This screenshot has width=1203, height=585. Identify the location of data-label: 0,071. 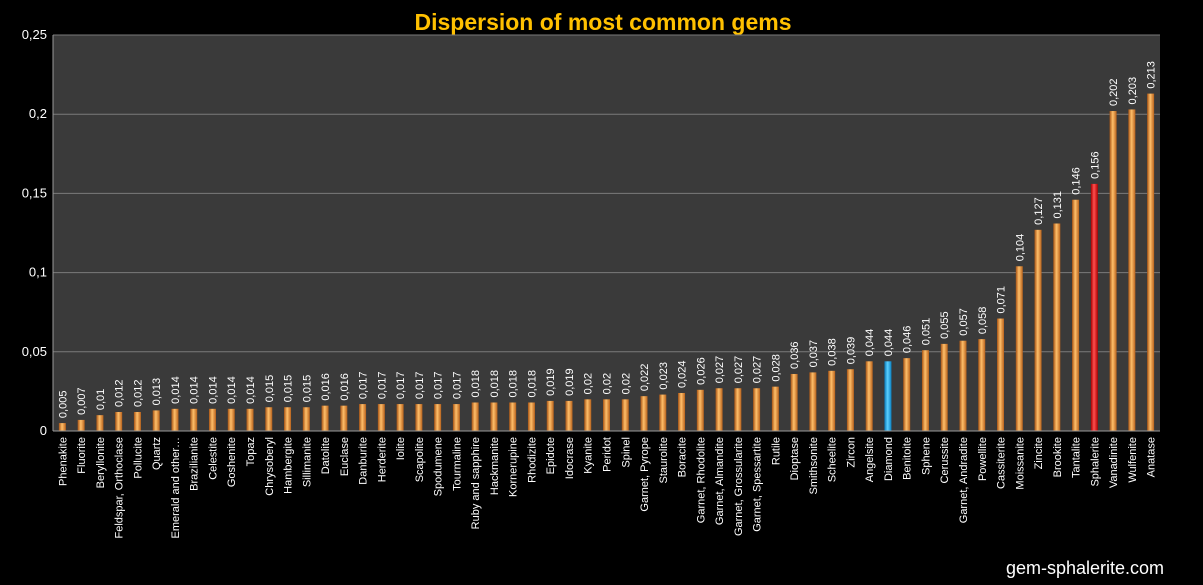
(1002, 300).